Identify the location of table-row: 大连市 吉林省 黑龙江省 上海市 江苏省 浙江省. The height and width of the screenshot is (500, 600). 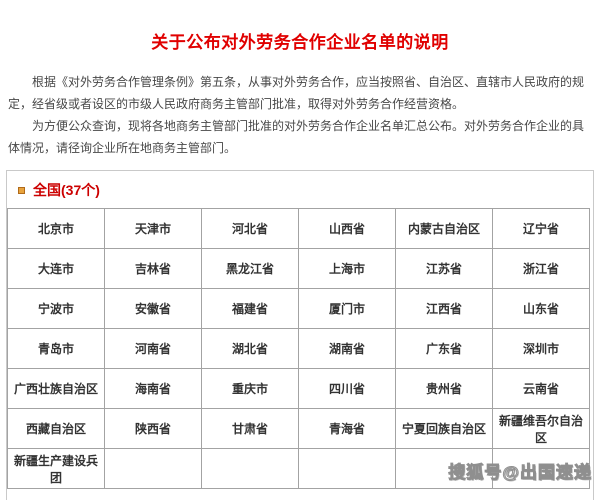
(298, 268).